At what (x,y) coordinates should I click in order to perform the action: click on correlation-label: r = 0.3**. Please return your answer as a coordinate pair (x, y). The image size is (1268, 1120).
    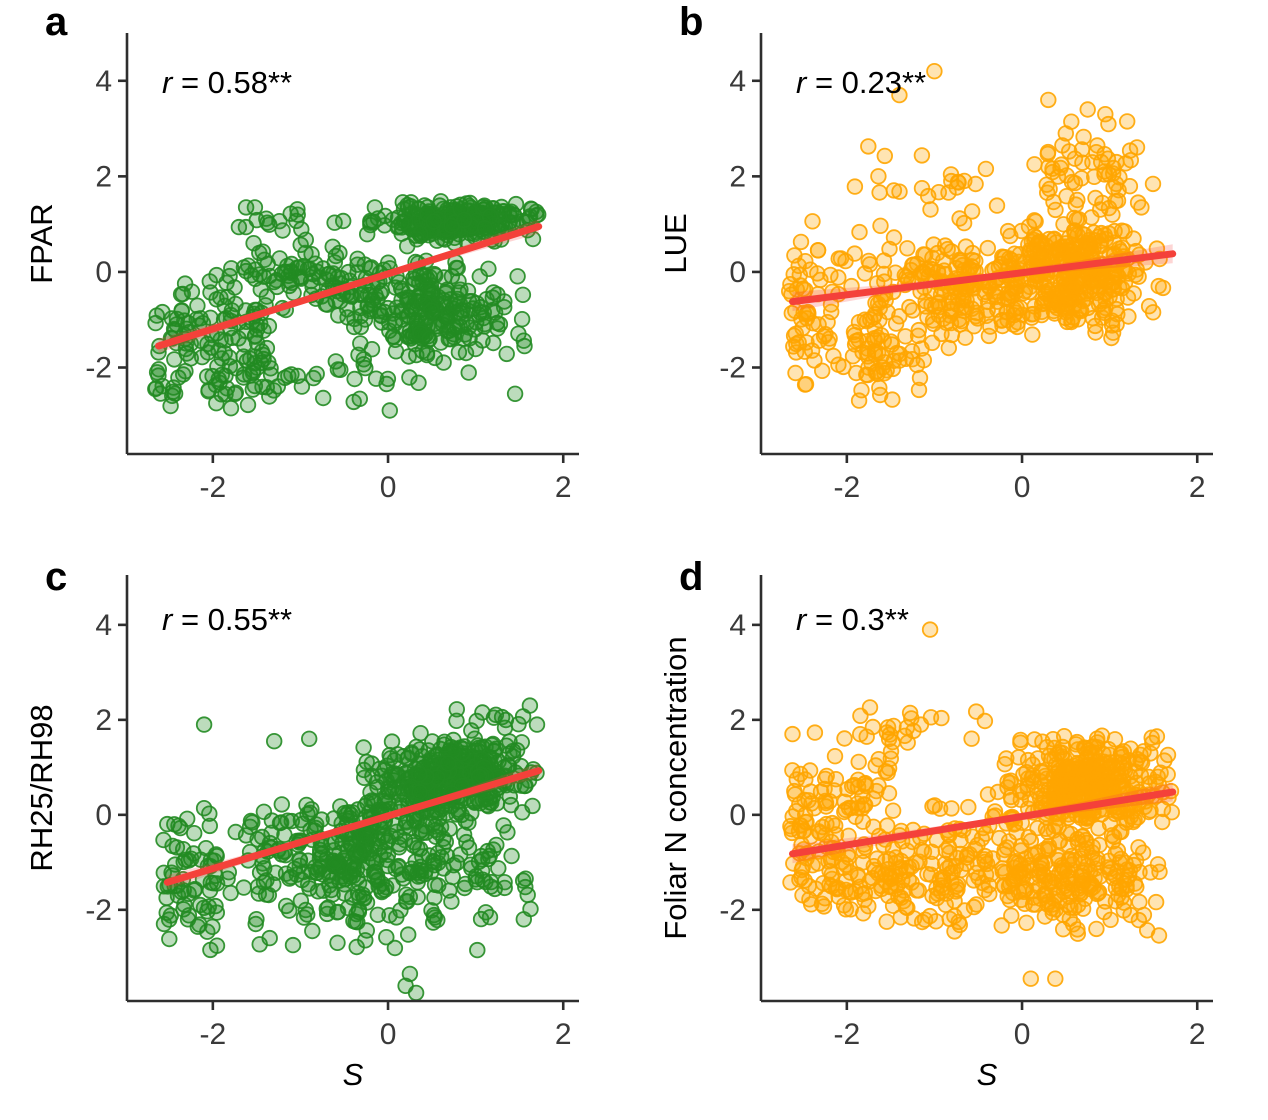
    Looking at the image, I should click on (852, 619).